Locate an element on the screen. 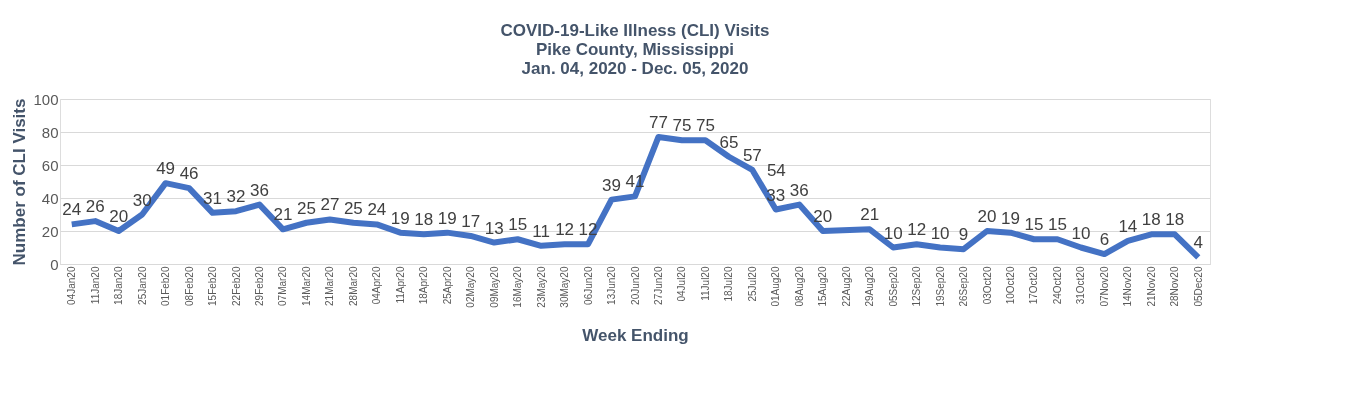 The width and height of the screenshot is (1372, 416). y-tick-label: 0 is located at coordinates (54, 264).